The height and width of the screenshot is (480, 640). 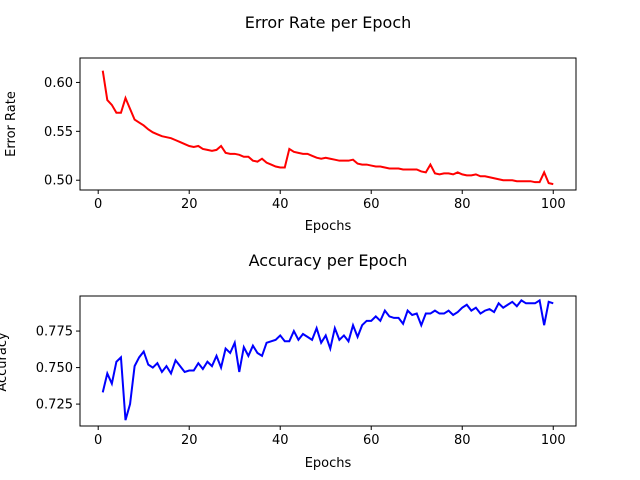 I want to click on y-axis-label: Accuracy, so click(x=5, y=362).